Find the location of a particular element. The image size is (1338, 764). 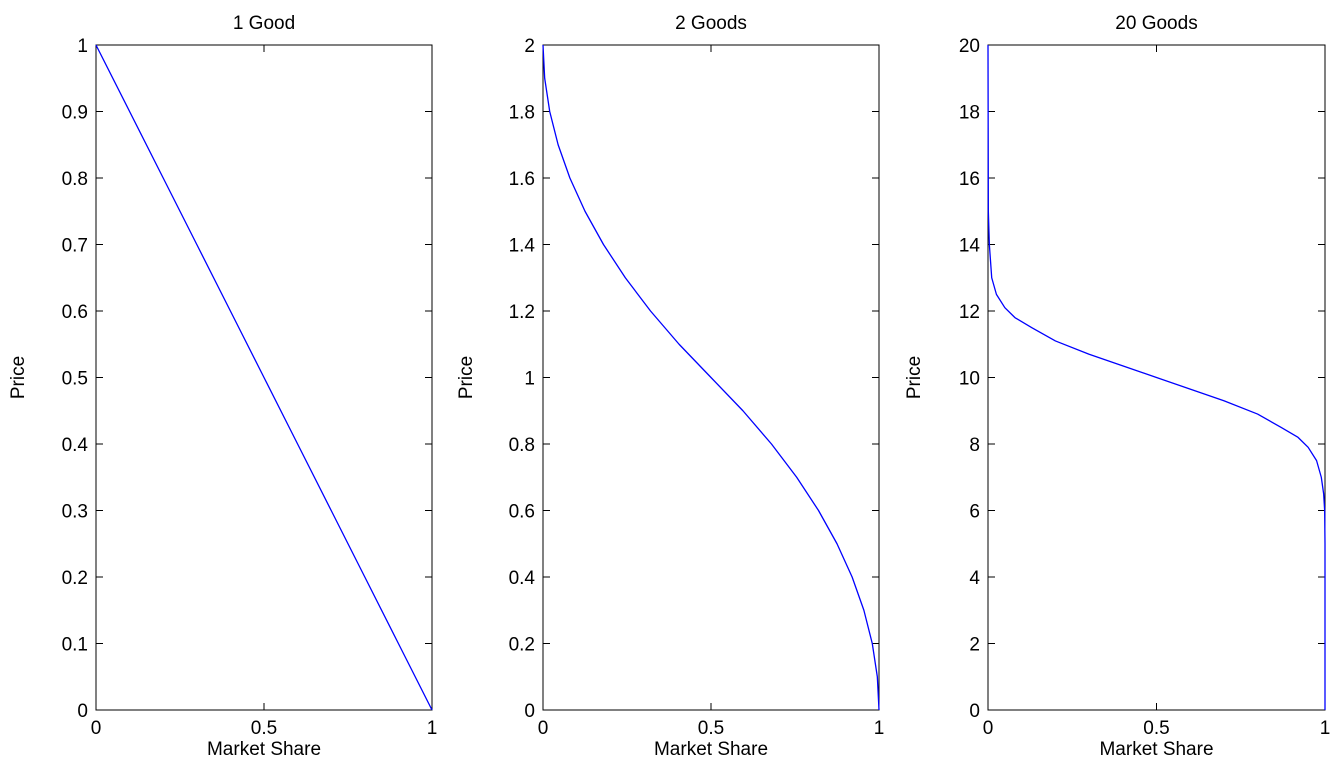

chart-title: 2 Goods is located at coordinates (711, 23).